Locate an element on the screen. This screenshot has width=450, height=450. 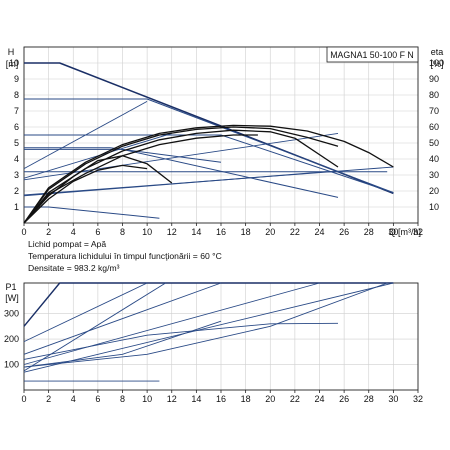
y-axis-label: P1 is located at coordinates (10, 287).